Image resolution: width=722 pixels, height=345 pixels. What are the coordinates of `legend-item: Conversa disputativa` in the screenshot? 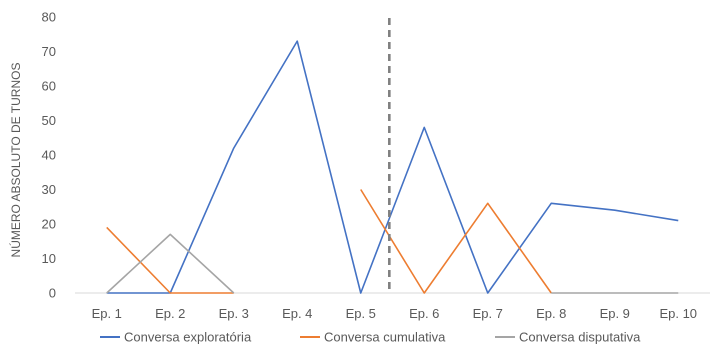 It's located at (568, 337).